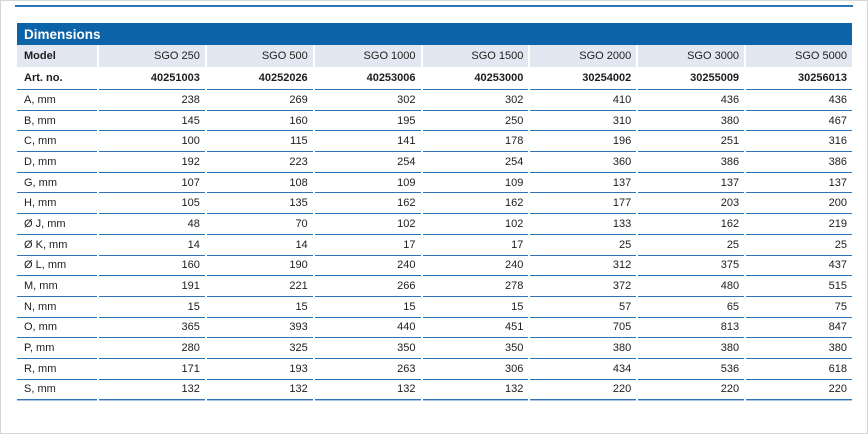 The image size is (868, 434). What do you see at coordinates (152, 121) in the screenshot?
I see `dimension-value: 145` at bounding box center [152, 121].